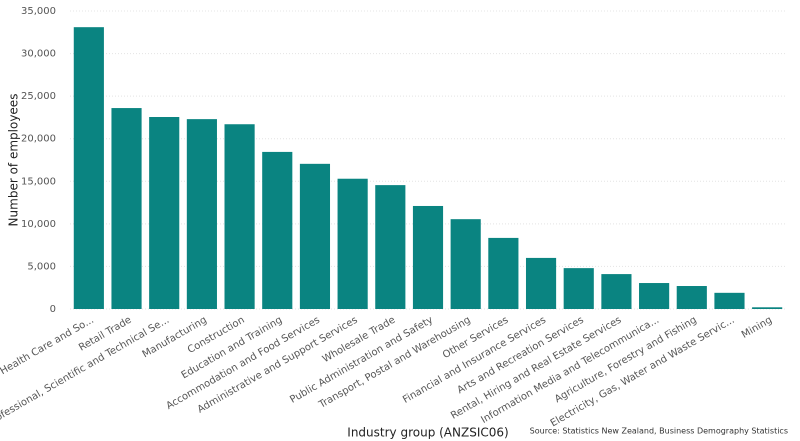 The image size is (800, 441). I want to click on y-axis-title: Number of employees, so click(14, 160).